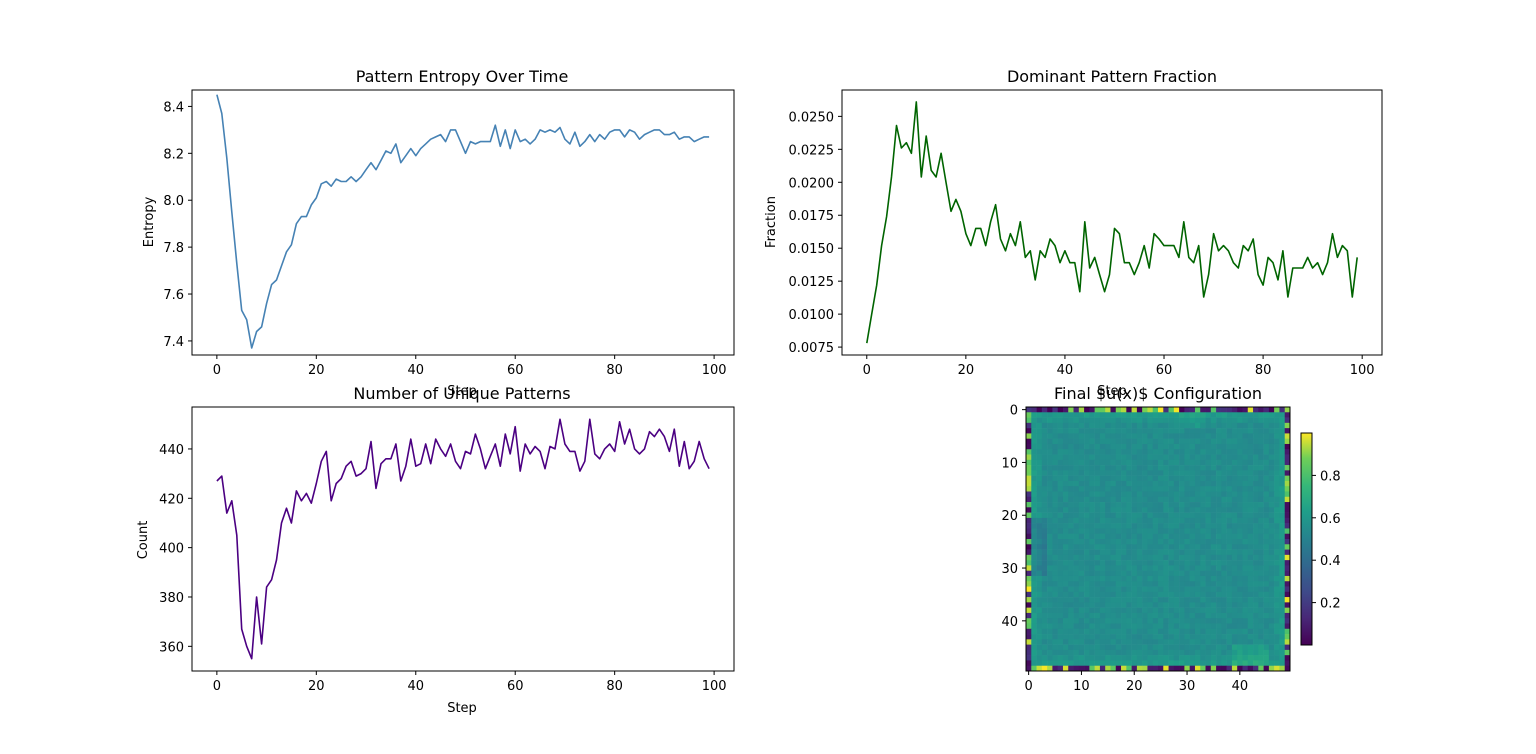 The image size is (1536, 754). Describe the element at coordinates (1164, 370) in the screenshot. I see `fraction-xtick-label: 60` at that location.